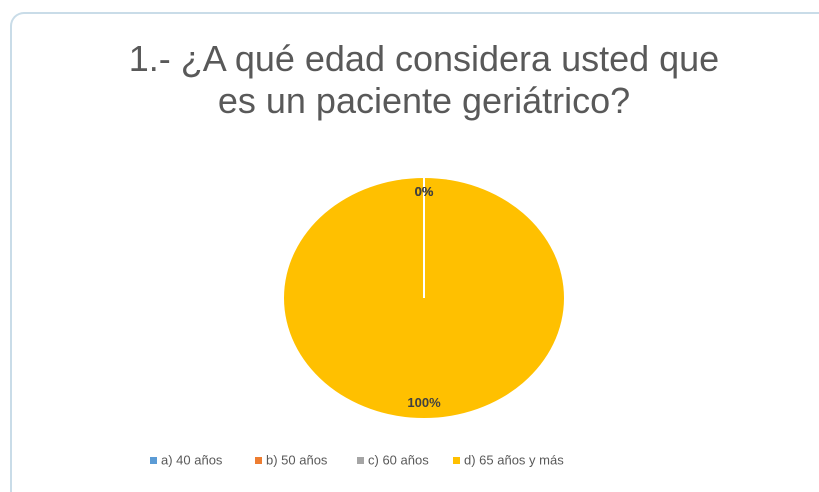  What do you see at coordinates (424, 191) in the screenshot?
I see `data-label: 0%` at bounding box center [424, 191].